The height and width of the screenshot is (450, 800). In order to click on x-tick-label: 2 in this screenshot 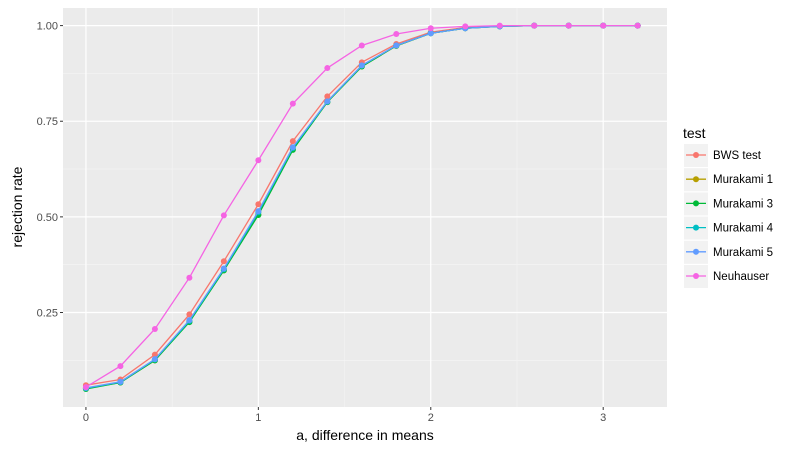, I will do `click(431, 418)`.